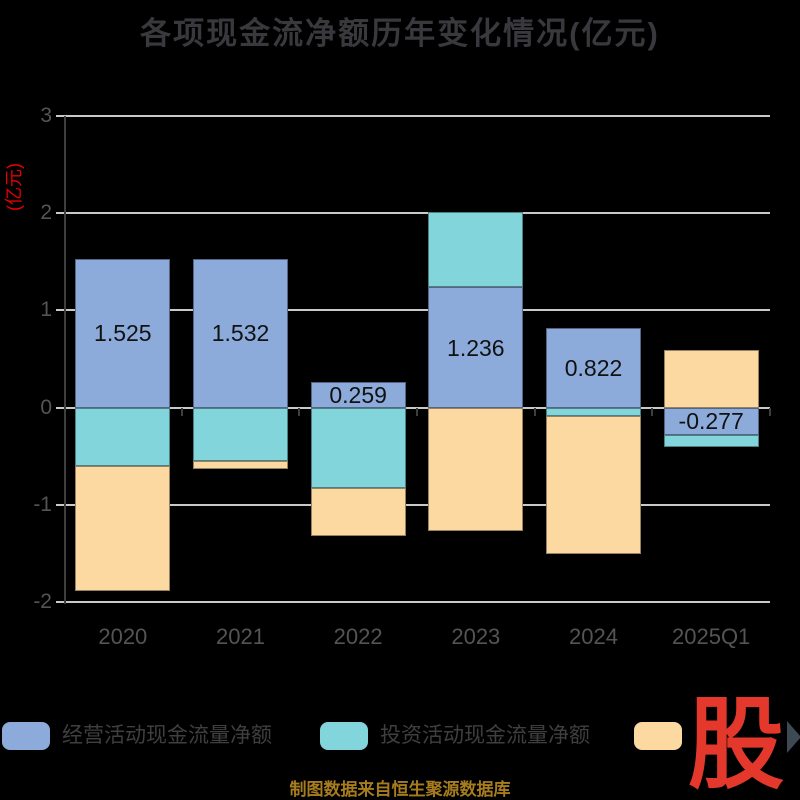 Image resolution: width=800 pixels, height=800 pixels. I want to click on x-tick-label-2022: 2022, so click(358, 636).